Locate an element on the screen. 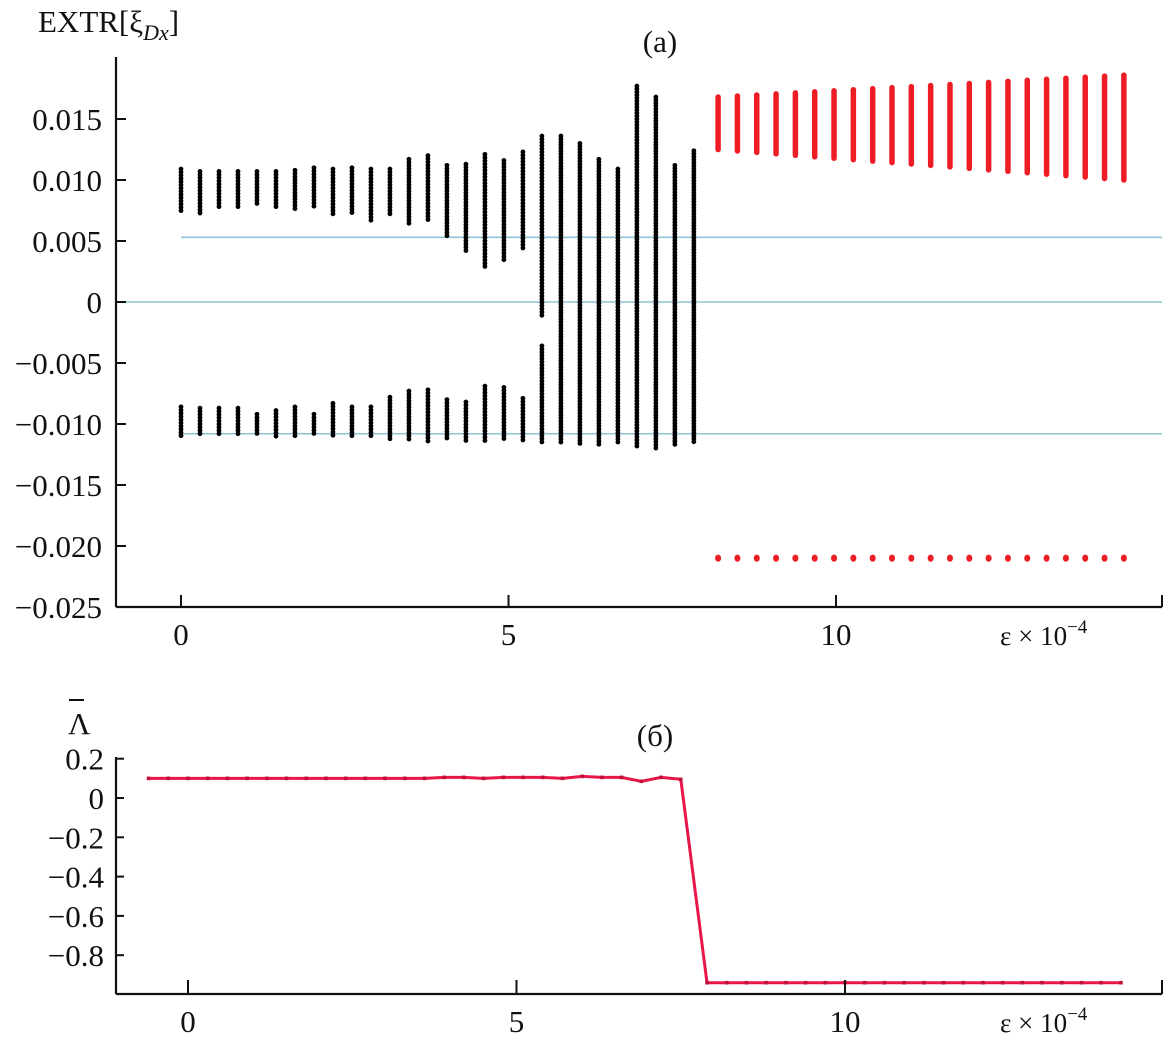 This screenshot has width=1175, height=1045. y-tick-label: −0.020 is located at coordinates (58, 546).